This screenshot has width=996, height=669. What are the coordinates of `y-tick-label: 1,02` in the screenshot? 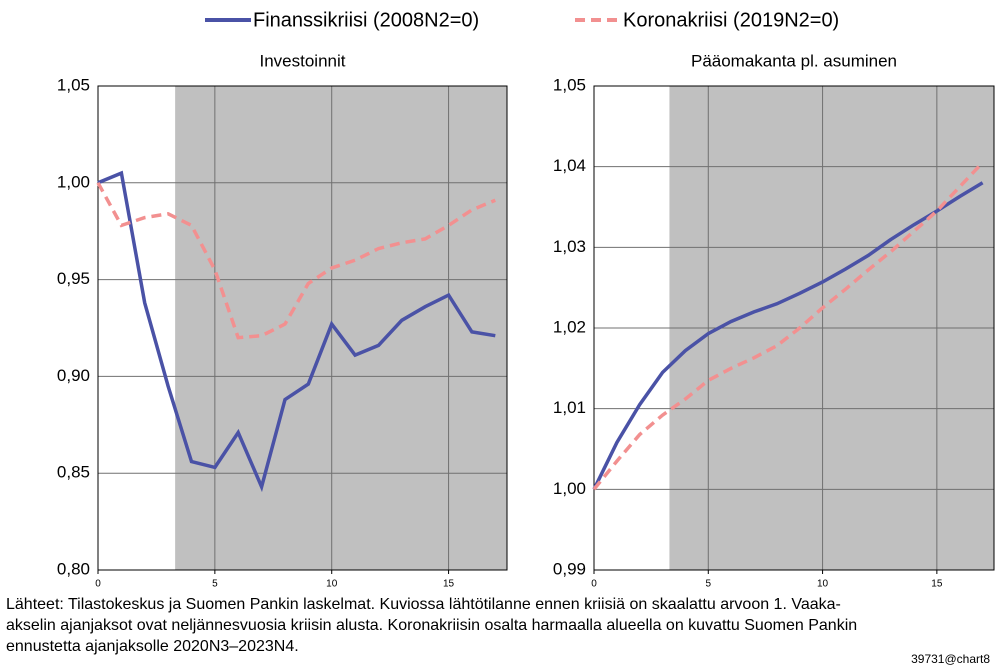 It's located at (569, 326).